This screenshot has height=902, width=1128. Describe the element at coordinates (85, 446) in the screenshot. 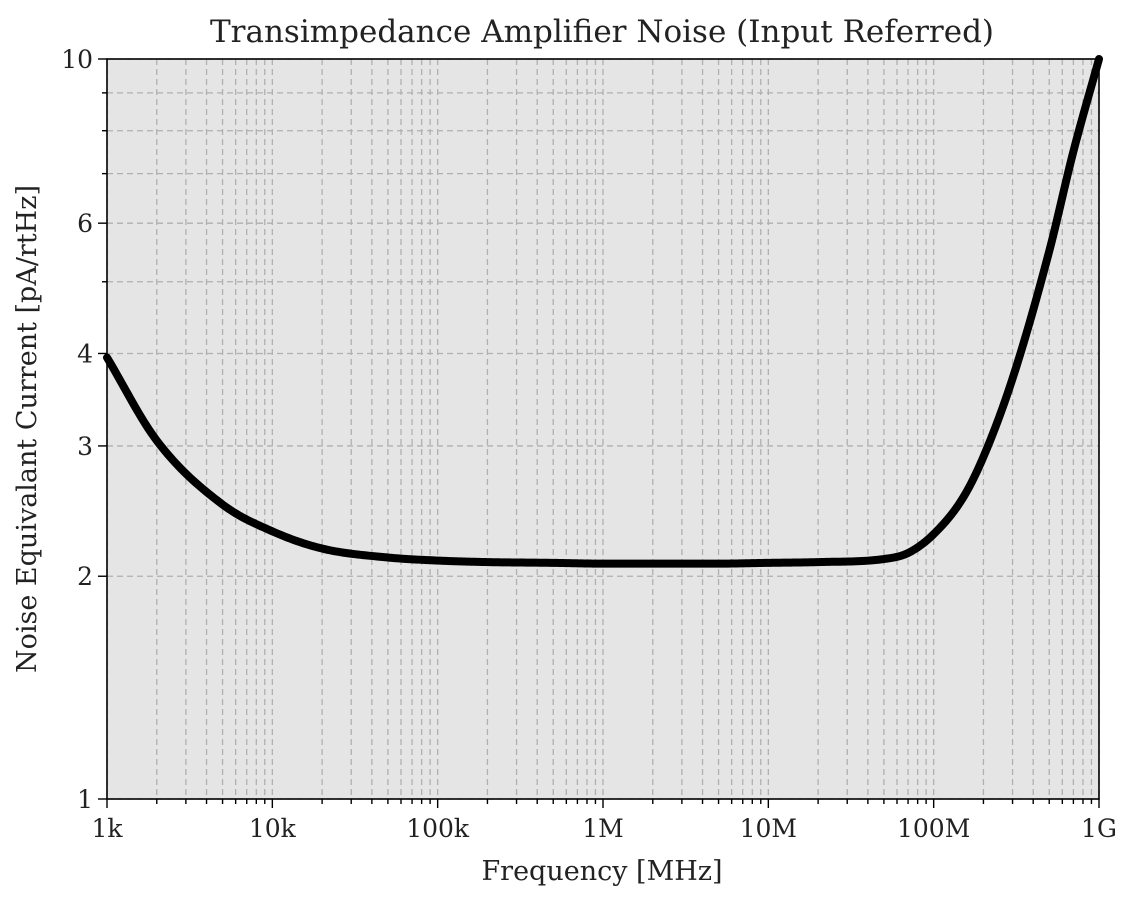

I see `y-tick-label: 3` at that location.